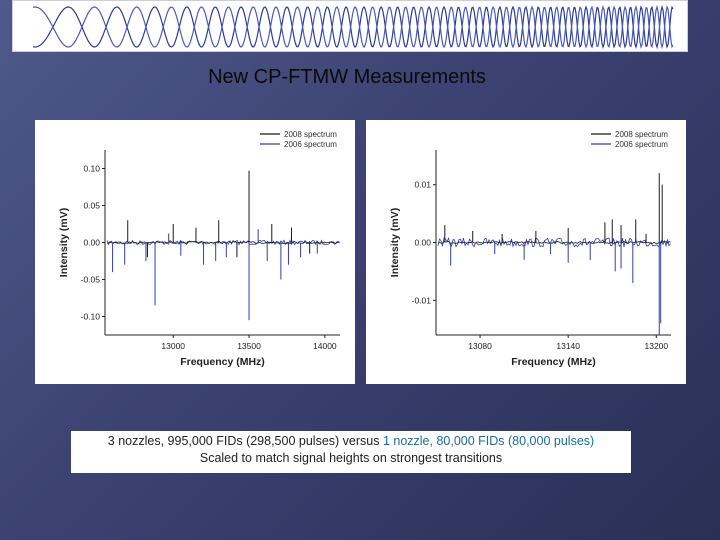 The height and width of the screenshot is (540, 720). What do you see at coordinates (91, 280) in the screenshot?
I see `y-tick-label: -0.05` at bounding box center [91, 280].